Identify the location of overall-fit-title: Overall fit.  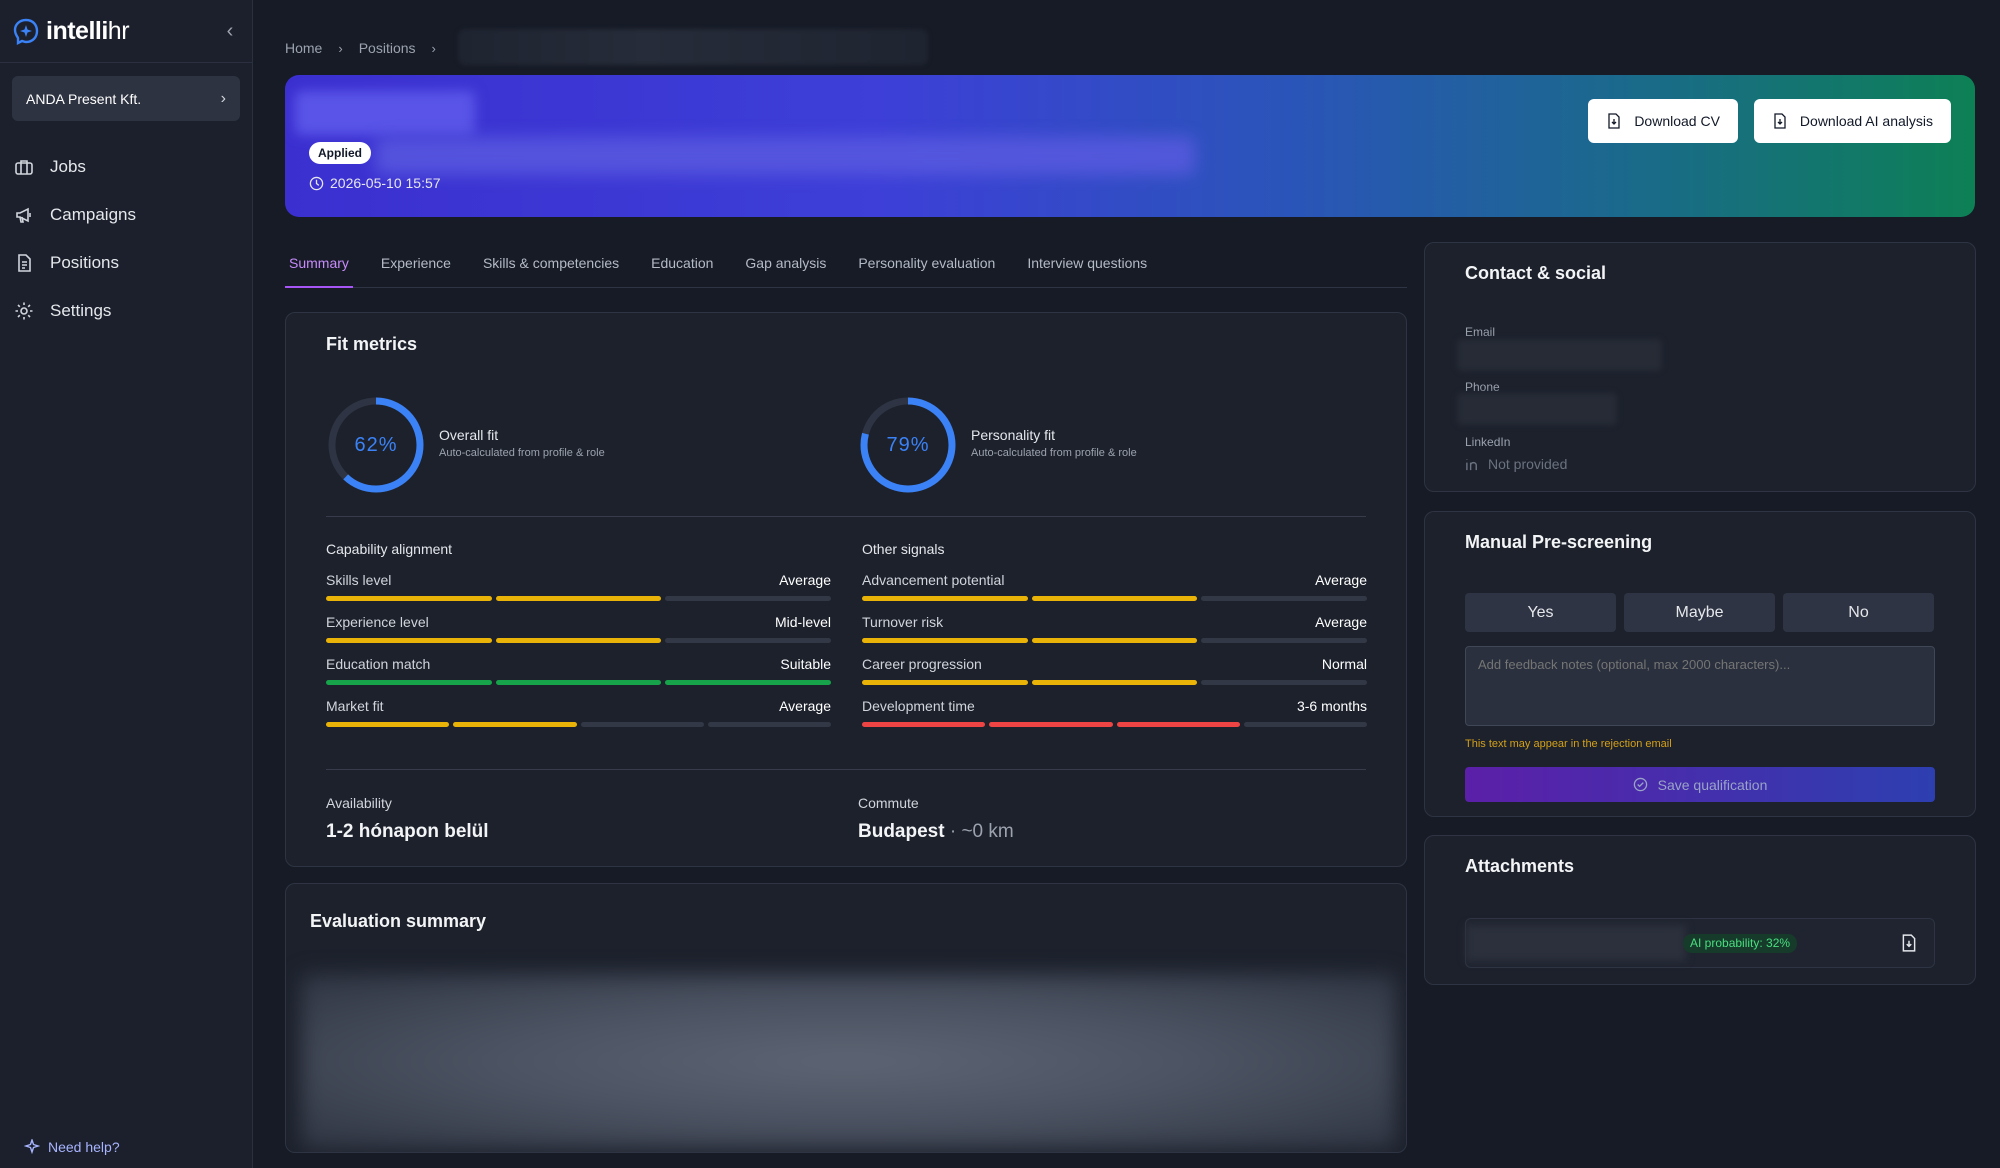
(469, 435).